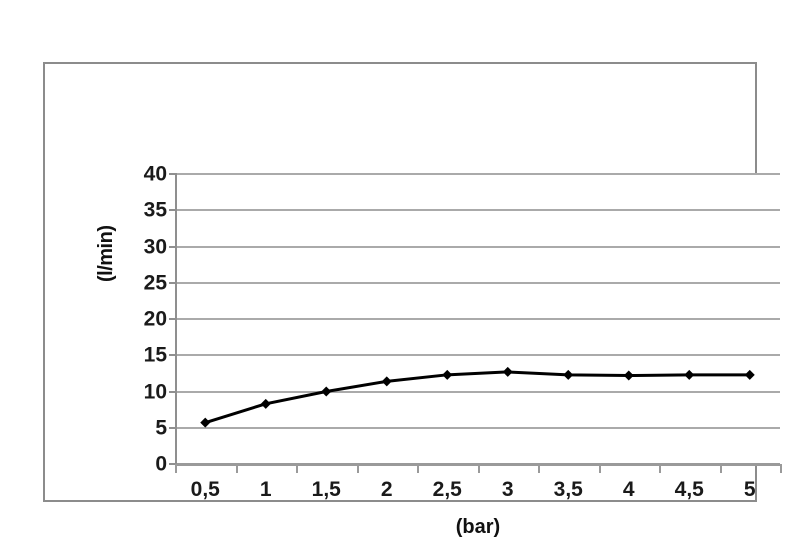 The height and width of the screenshot is (560, 800). Describe the element at coordinates (106, 254) in the screenshot. I see `y-axis-title: (l/min)` at that location.